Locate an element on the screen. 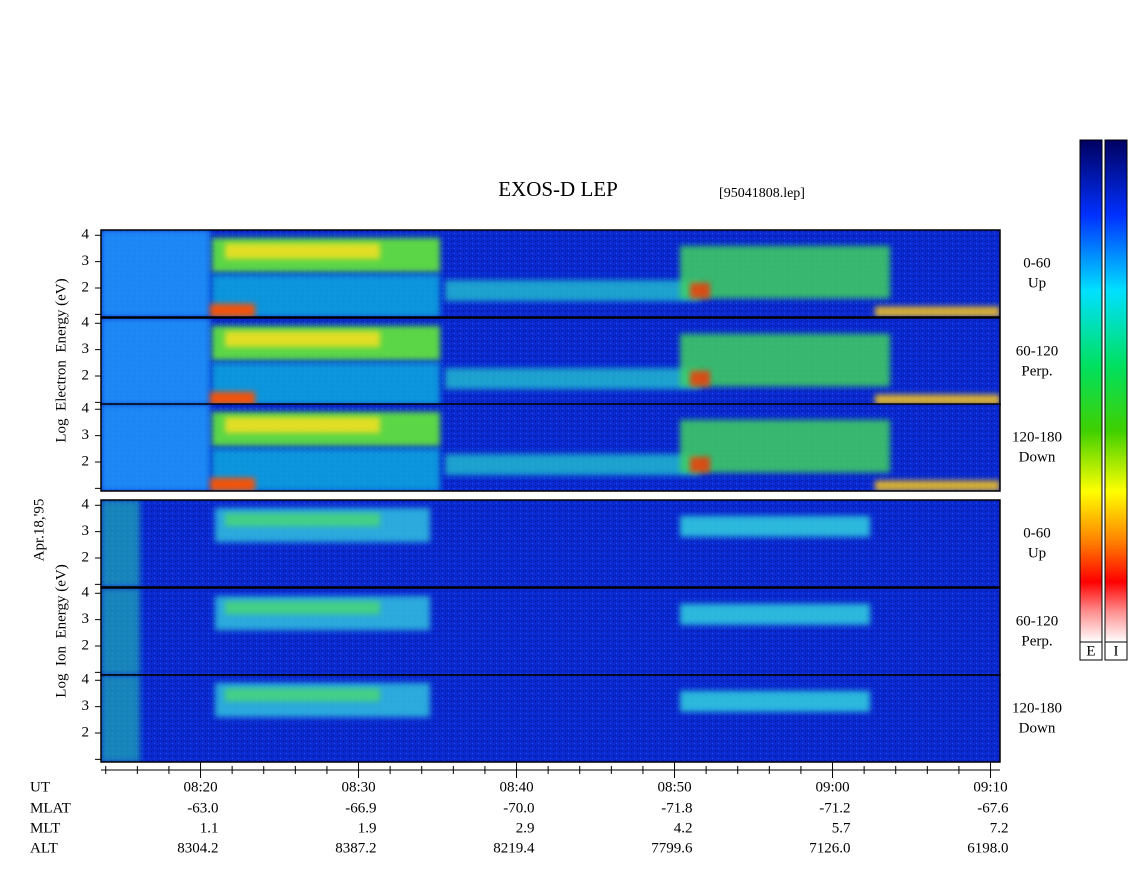 The width and height of the screenshot is (1130, 880). file-name: [95041808.lep] is located at coordinates (762, 193).